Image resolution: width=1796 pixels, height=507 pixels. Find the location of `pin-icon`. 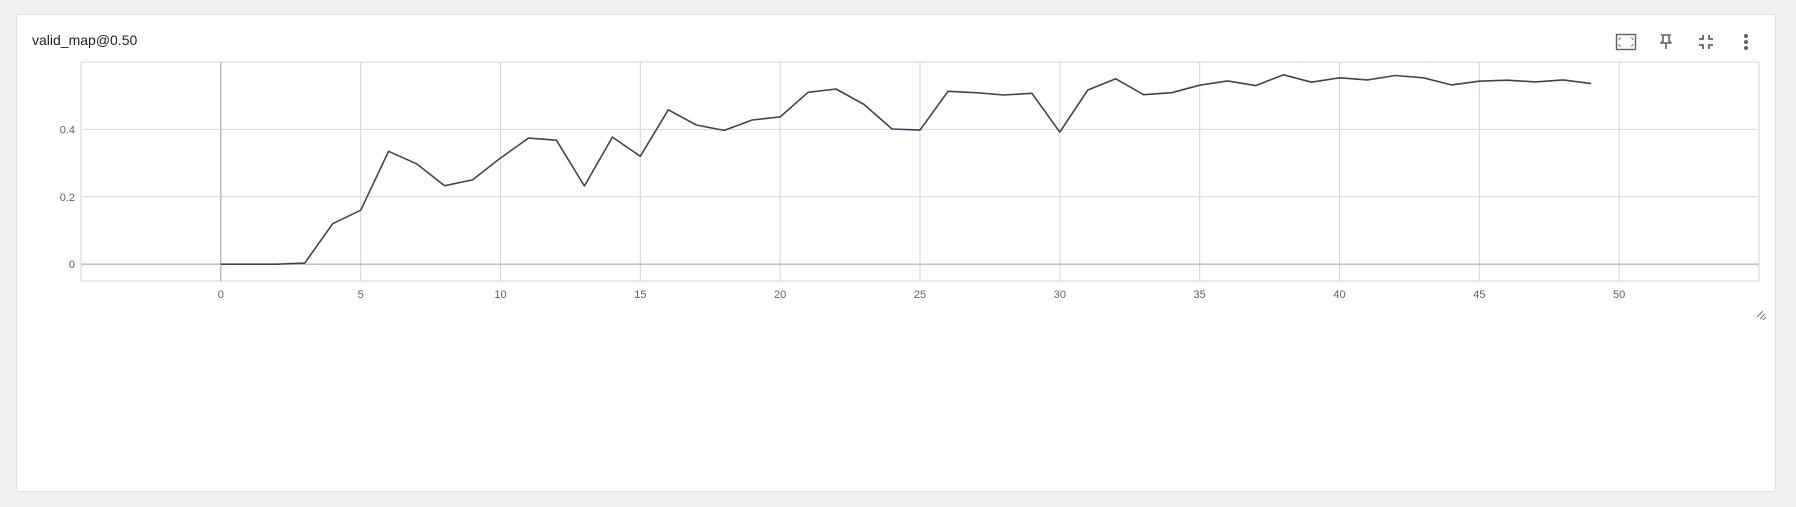

pin-icon is located at coordinates (1666, 41).